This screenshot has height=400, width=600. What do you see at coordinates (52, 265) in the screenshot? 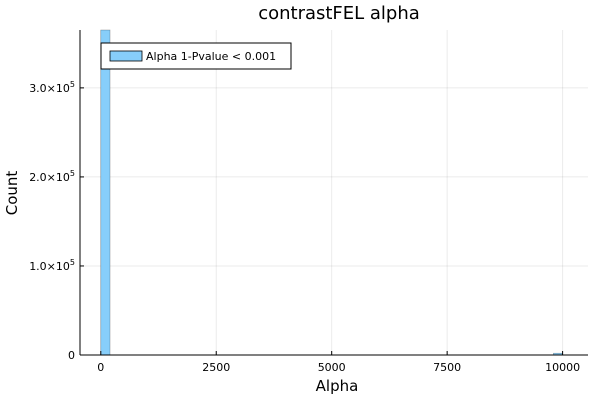
I see `y-tick-label: 1.0×10⁵` at bounding box center [52, 265].